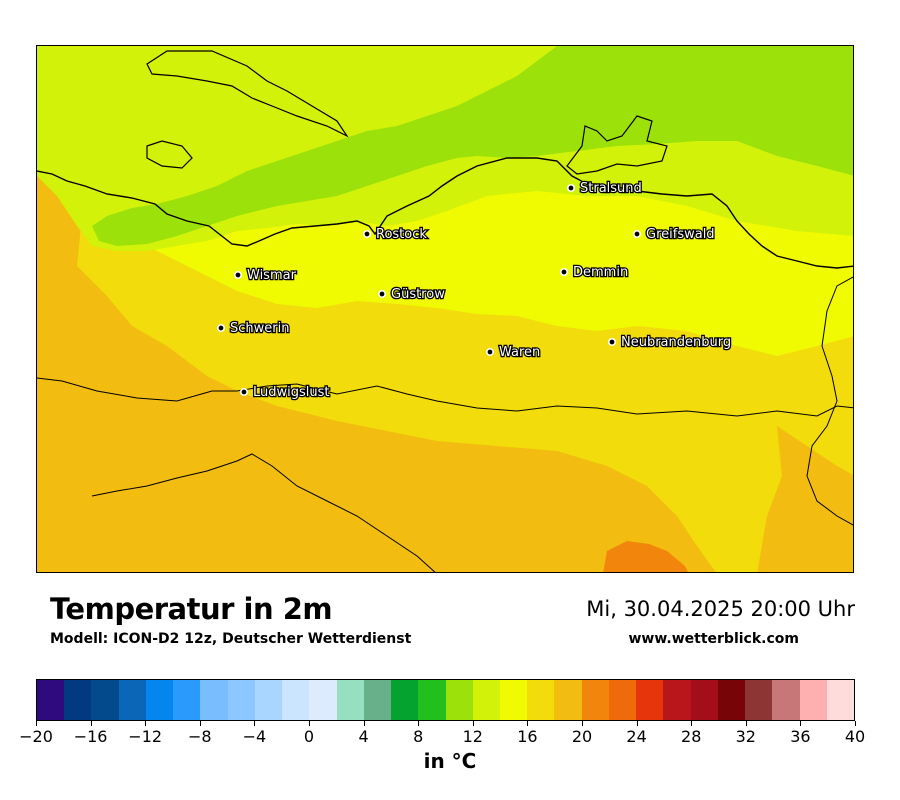  Describe the element at coordinates (636, 736) in the screenshot. I see `colorbar-tick-label: 24` at that location.